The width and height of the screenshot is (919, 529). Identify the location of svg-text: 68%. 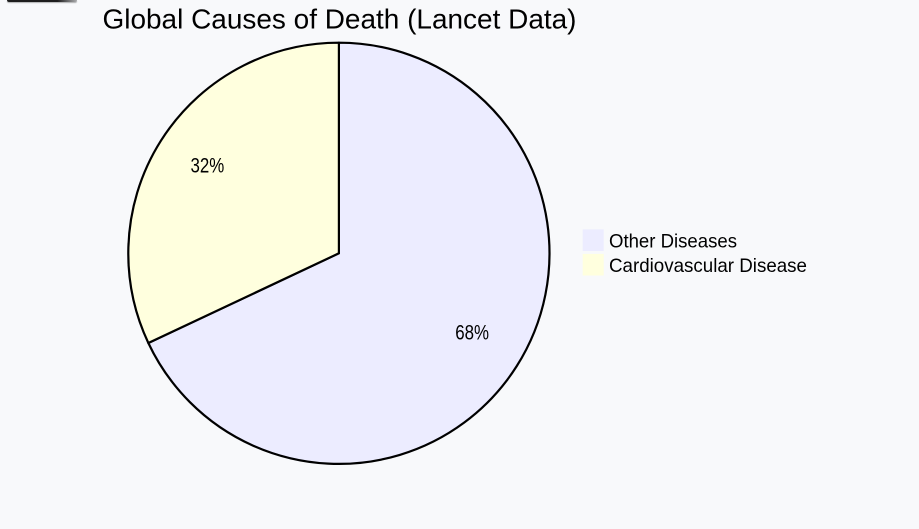
(472, 333).